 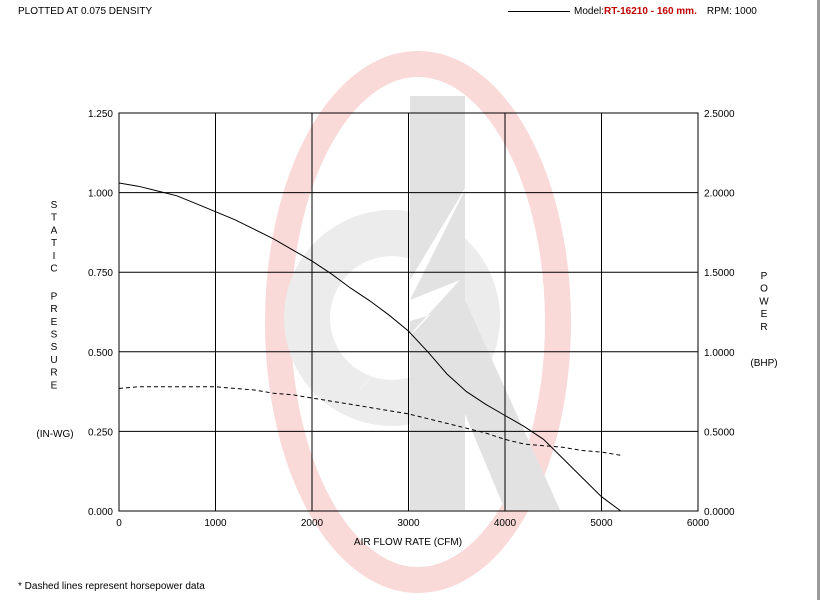 What do you see at coordinates (650, 11) in the screenshot?
I see `model-value: RT-16210 - 160 mm.` at bounding box center [650, 11].